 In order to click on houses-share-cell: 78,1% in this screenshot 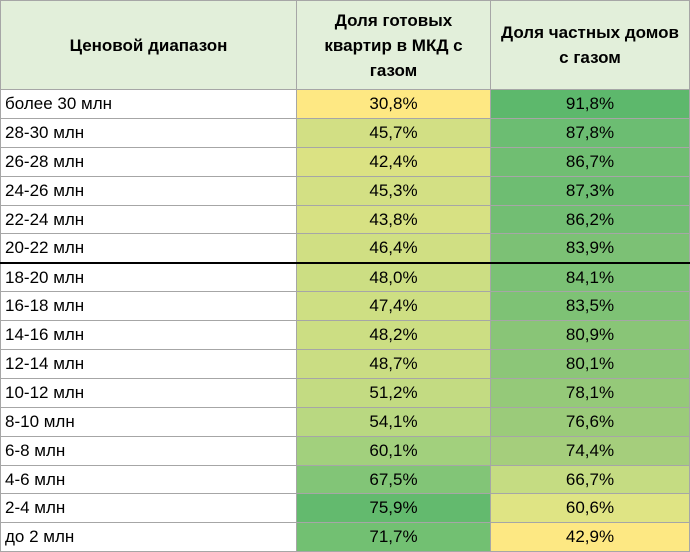, I will do `click(590, 392)`.